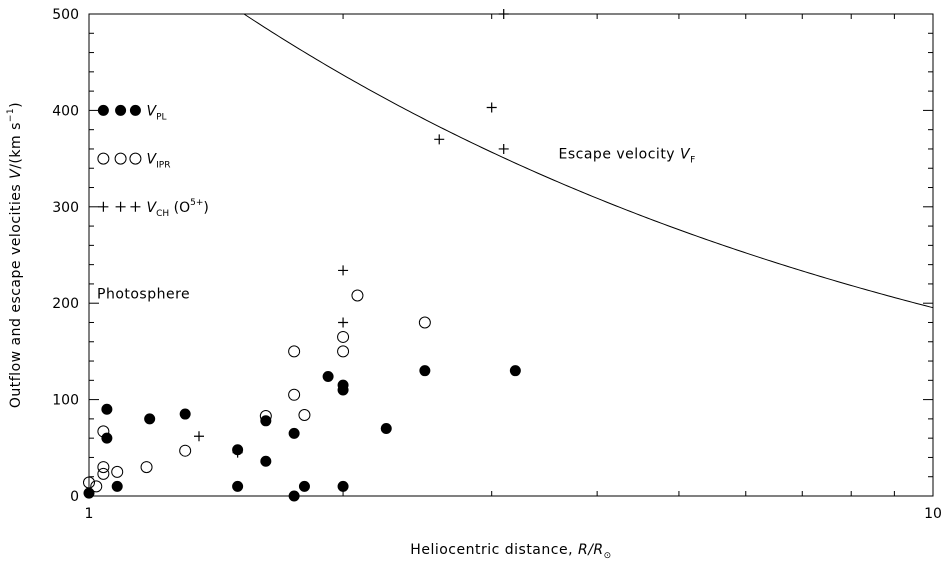  I want to click on x-title-text: Heliocentric distance,, so click(494, 550).